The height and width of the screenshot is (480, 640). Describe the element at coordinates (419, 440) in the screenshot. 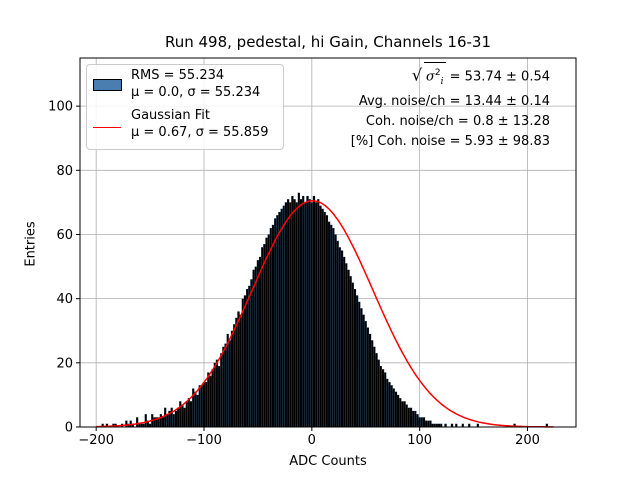

I see `x-tick-label: 100` at that location.